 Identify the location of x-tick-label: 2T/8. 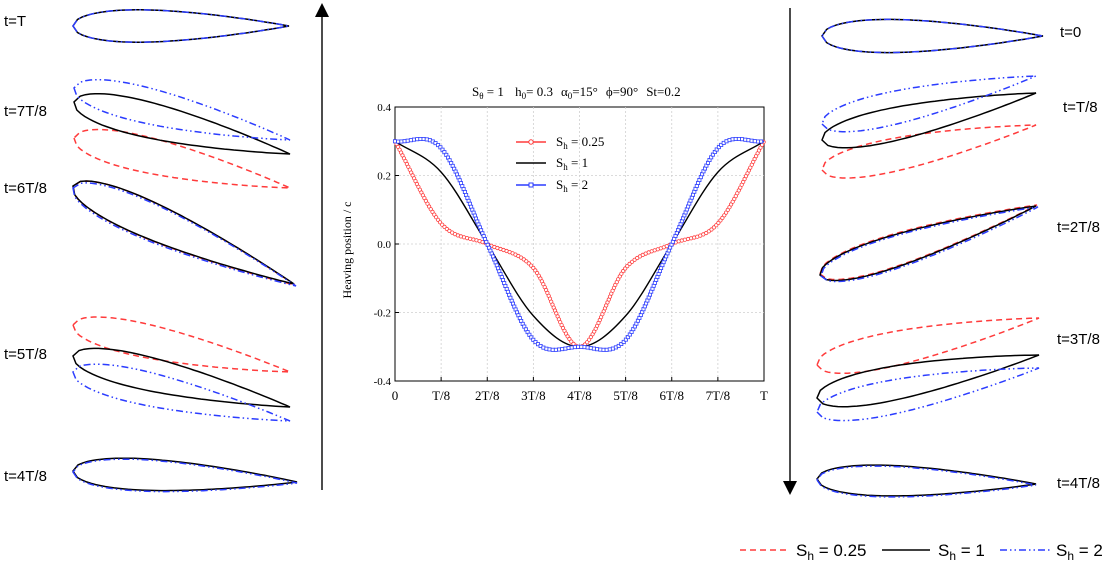
(487, 395).